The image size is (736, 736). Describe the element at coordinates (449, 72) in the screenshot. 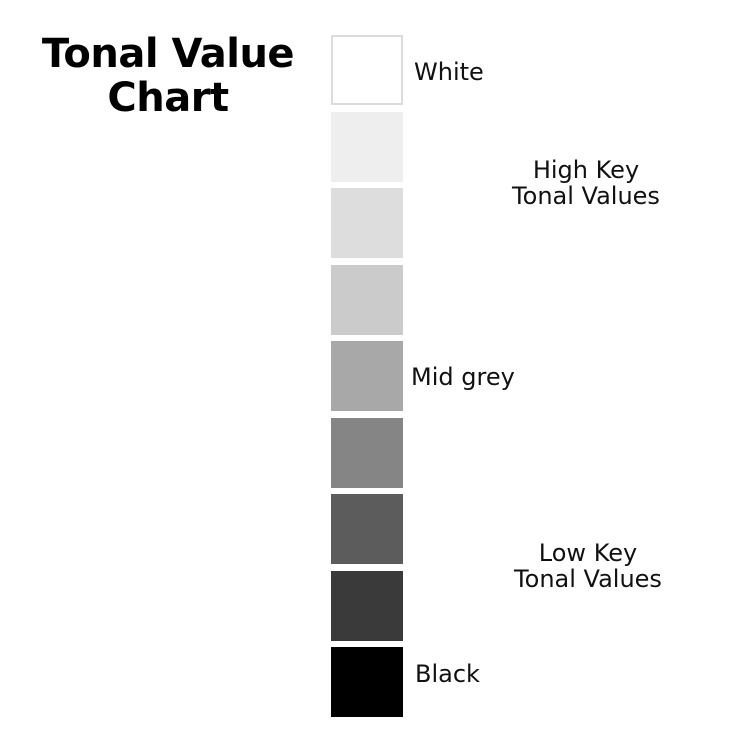

I see `label-white: White` at that location.